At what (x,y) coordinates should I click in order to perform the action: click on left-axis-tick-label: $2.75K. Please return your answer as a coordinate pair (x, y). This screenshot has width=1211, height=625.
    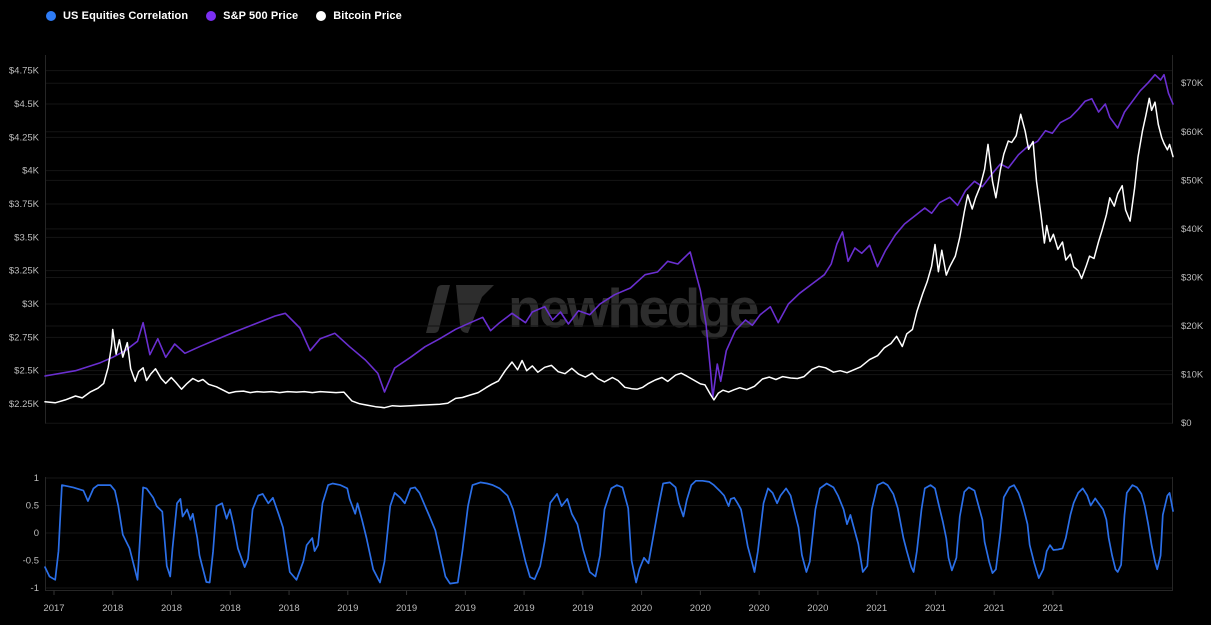
    Looking at the image, I should click on (24, 337).